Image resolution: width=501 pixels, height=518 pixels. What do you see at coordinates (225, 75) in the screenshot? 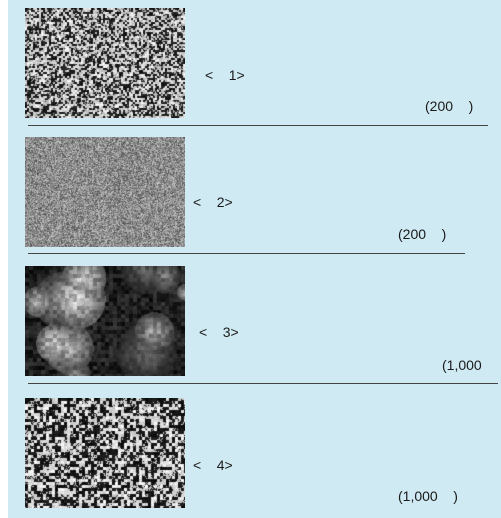
I see `figure-label-1: < 1>` at bounding box center [225, 75].